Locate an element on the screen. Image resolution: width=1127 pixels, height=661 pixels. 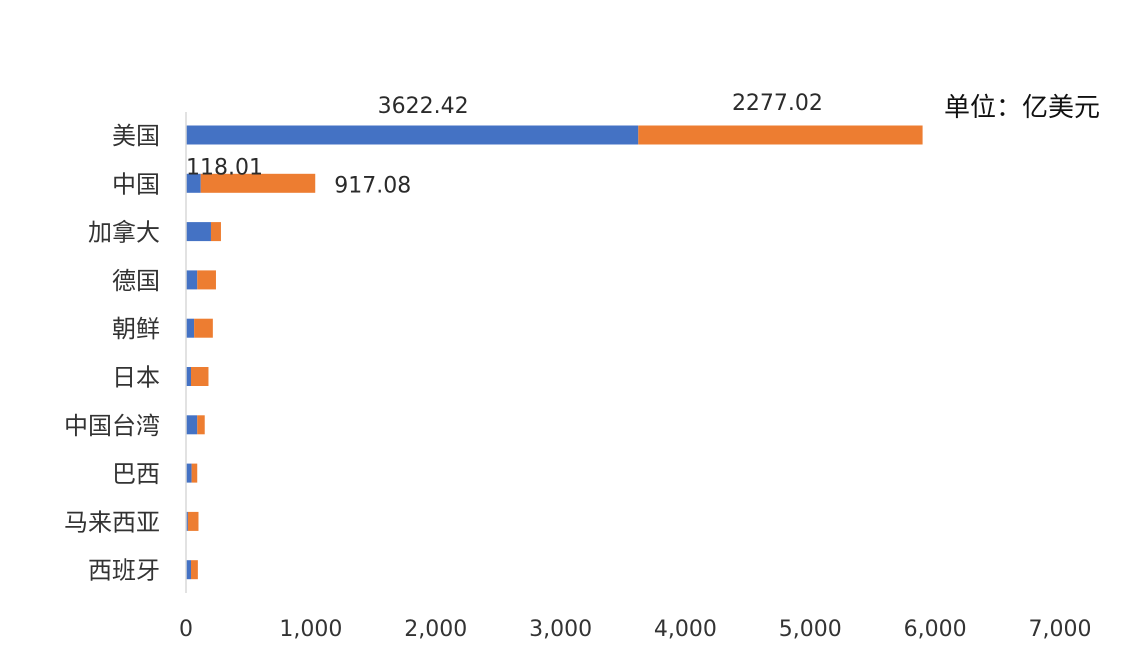
x-tick-label: 0 is located at coordinates (186, 629).